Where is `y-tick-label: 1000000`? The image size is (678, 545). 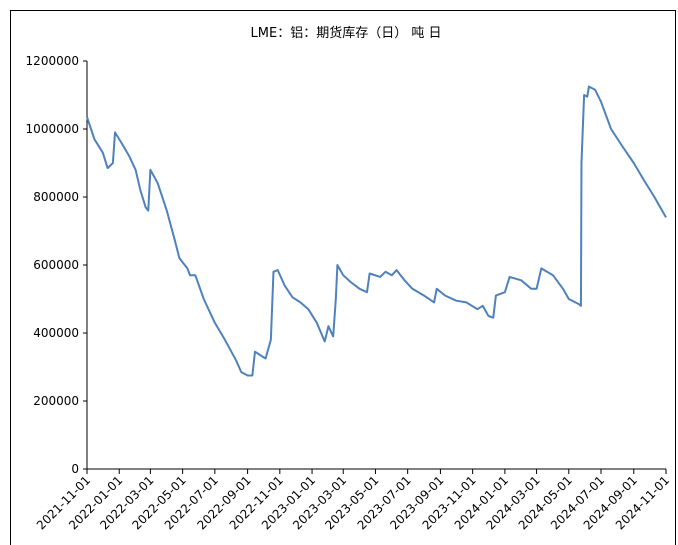 y-tick-label: 1000000 is located at coordinates (52, 129).